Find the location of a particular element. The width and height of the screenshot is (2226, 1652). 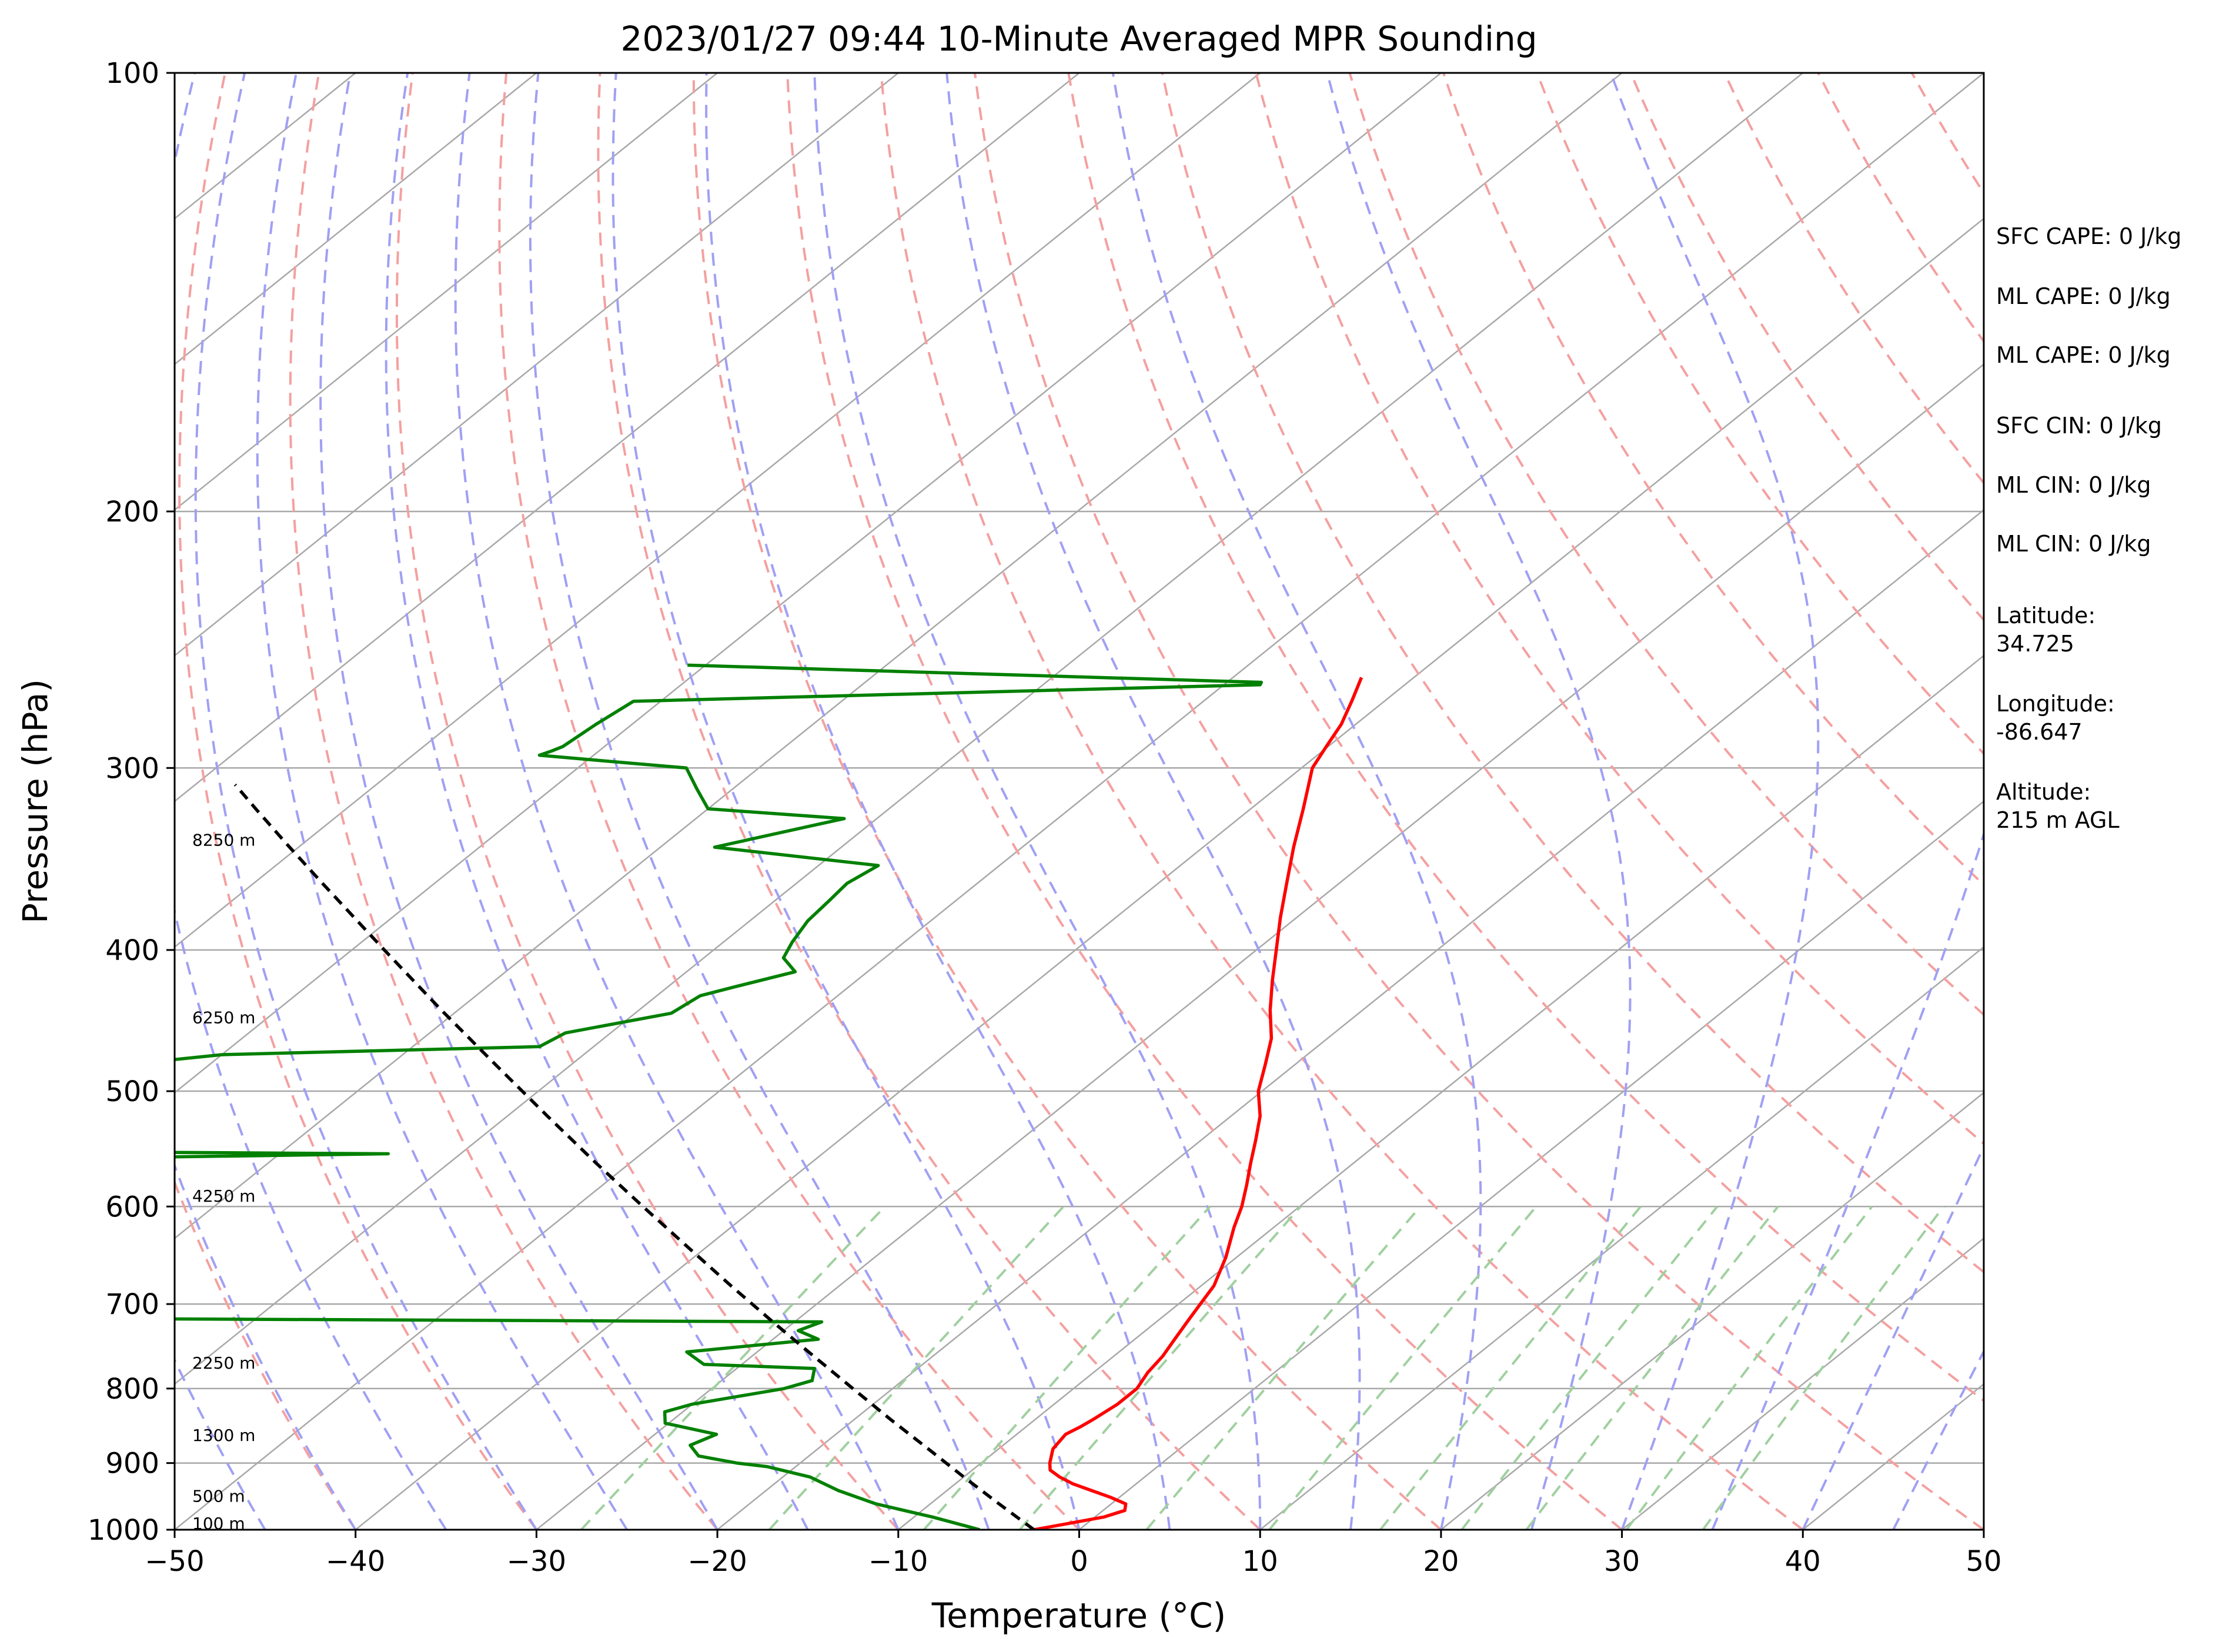

ml-cape-text: ML CAPE: 0 J/kg is located at coordinates (2083, 296).